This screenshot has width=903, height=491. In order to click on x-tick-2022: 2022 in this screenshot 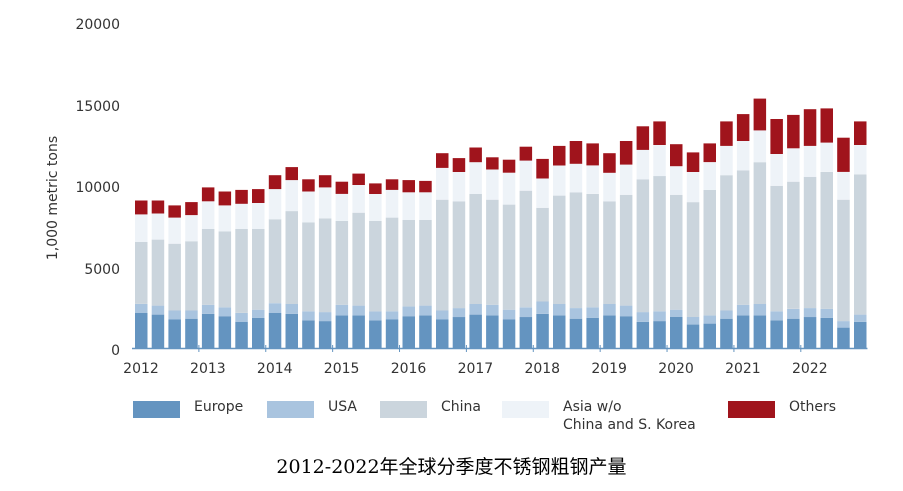, I will do `click(809, 369)`.